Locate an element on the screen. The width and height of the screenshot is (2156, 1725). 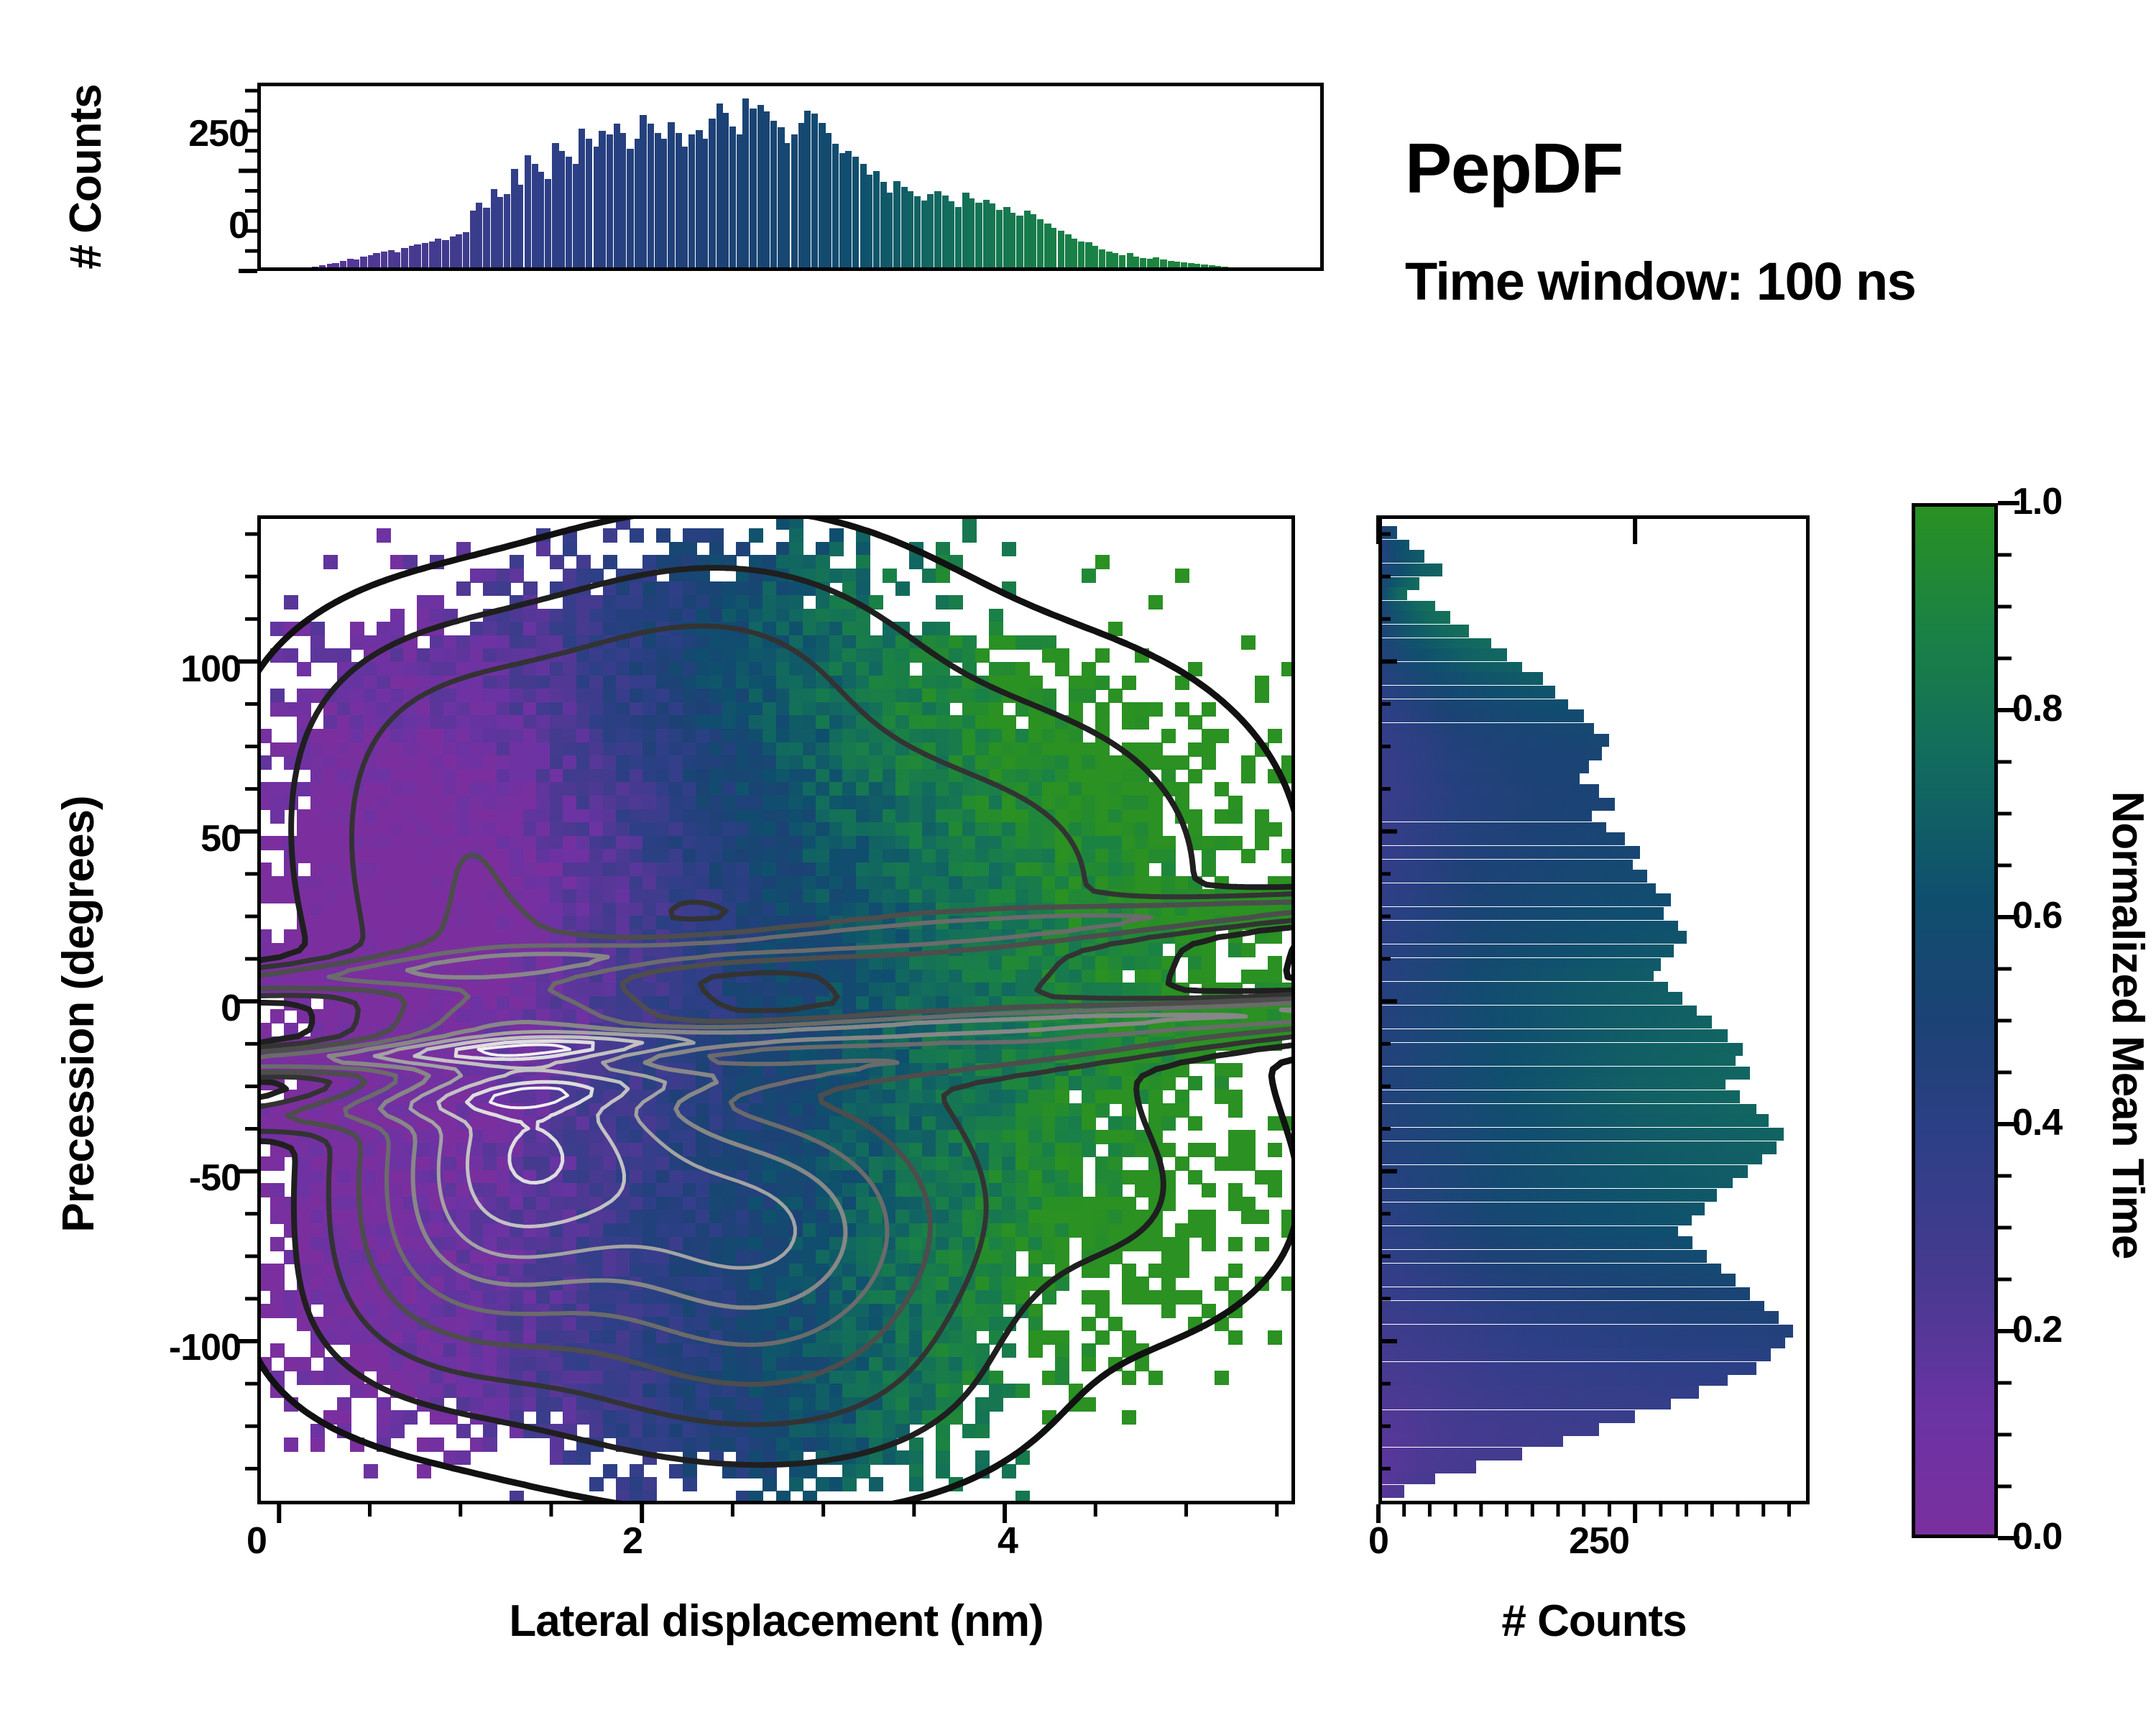
colorbar-tick-0-8: 0.8 is located at coordinates (2038, 709).